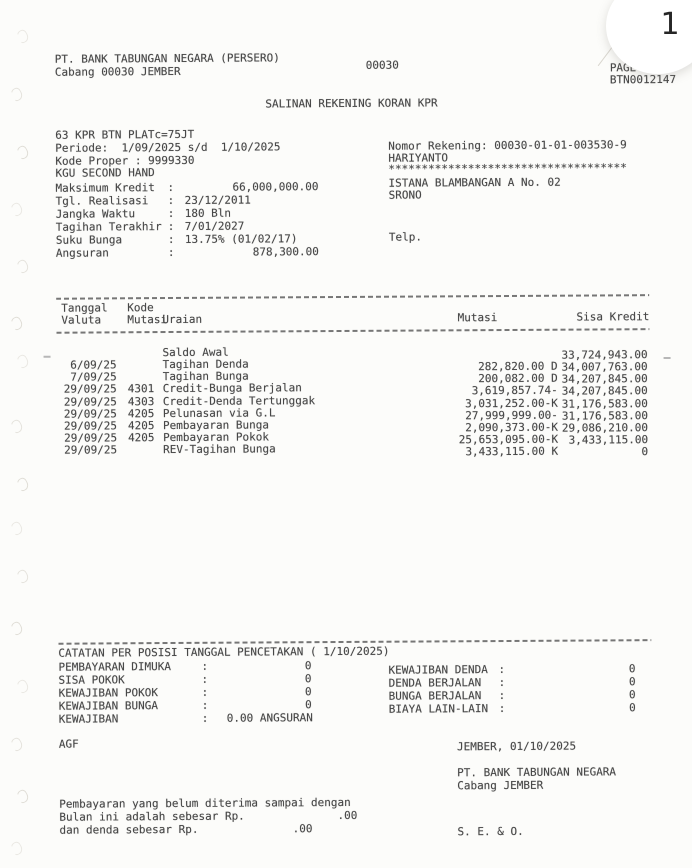  Describe the element at coordinates (91, 680) in the screenshot. I see `catatan-label: SISA POKOK` at that location.